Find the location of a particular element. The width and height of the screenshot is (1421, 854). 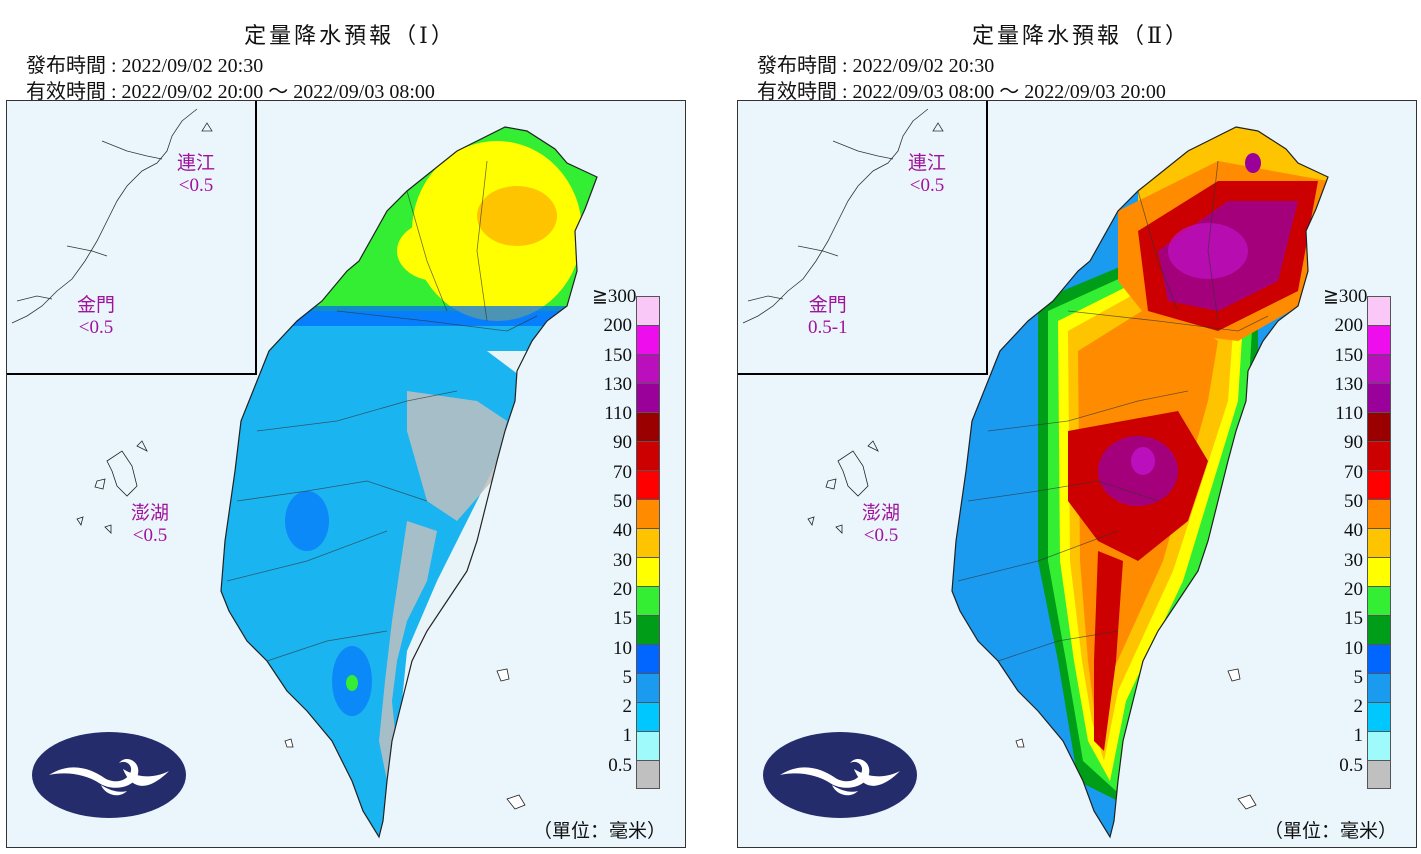

kinmen-label: 金門 0.5-1 is located at coordinates (828, 316).